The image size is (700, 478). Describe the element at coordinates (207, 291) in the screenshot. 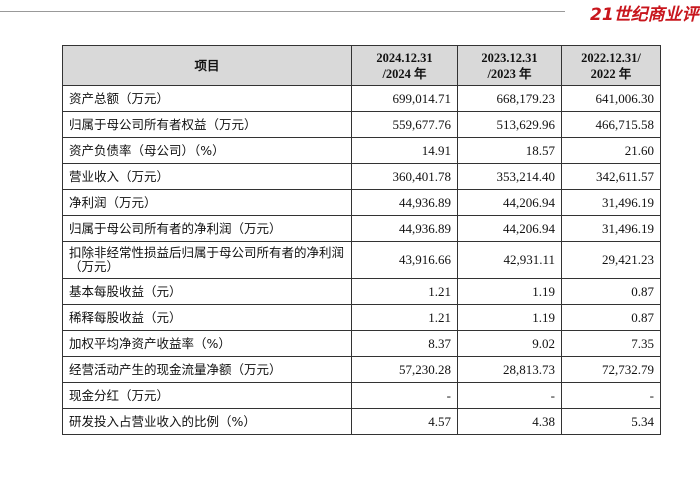

I see `row-label: 基本每股收益（元）` at that location.